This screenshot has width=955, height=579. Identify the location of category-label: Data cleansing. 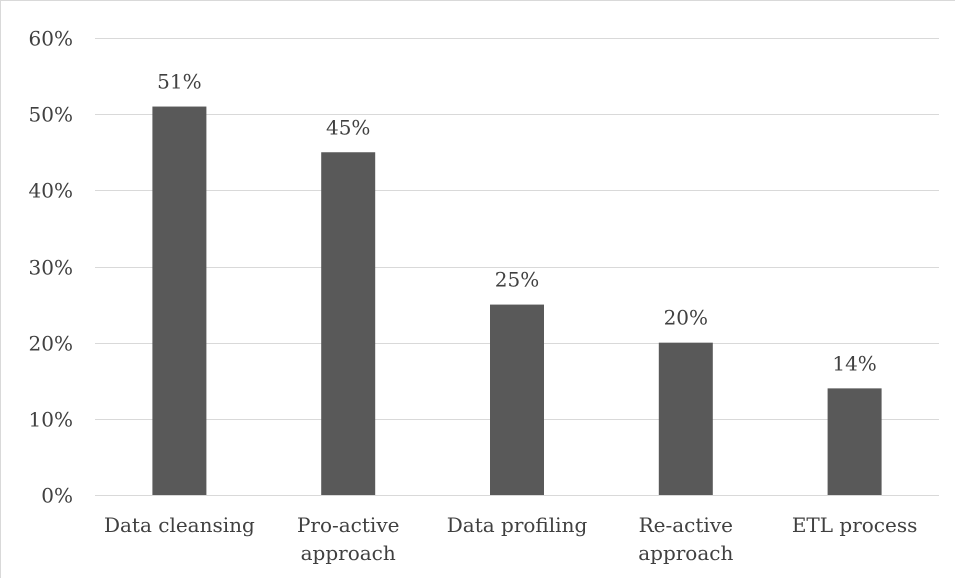
(179, 525).